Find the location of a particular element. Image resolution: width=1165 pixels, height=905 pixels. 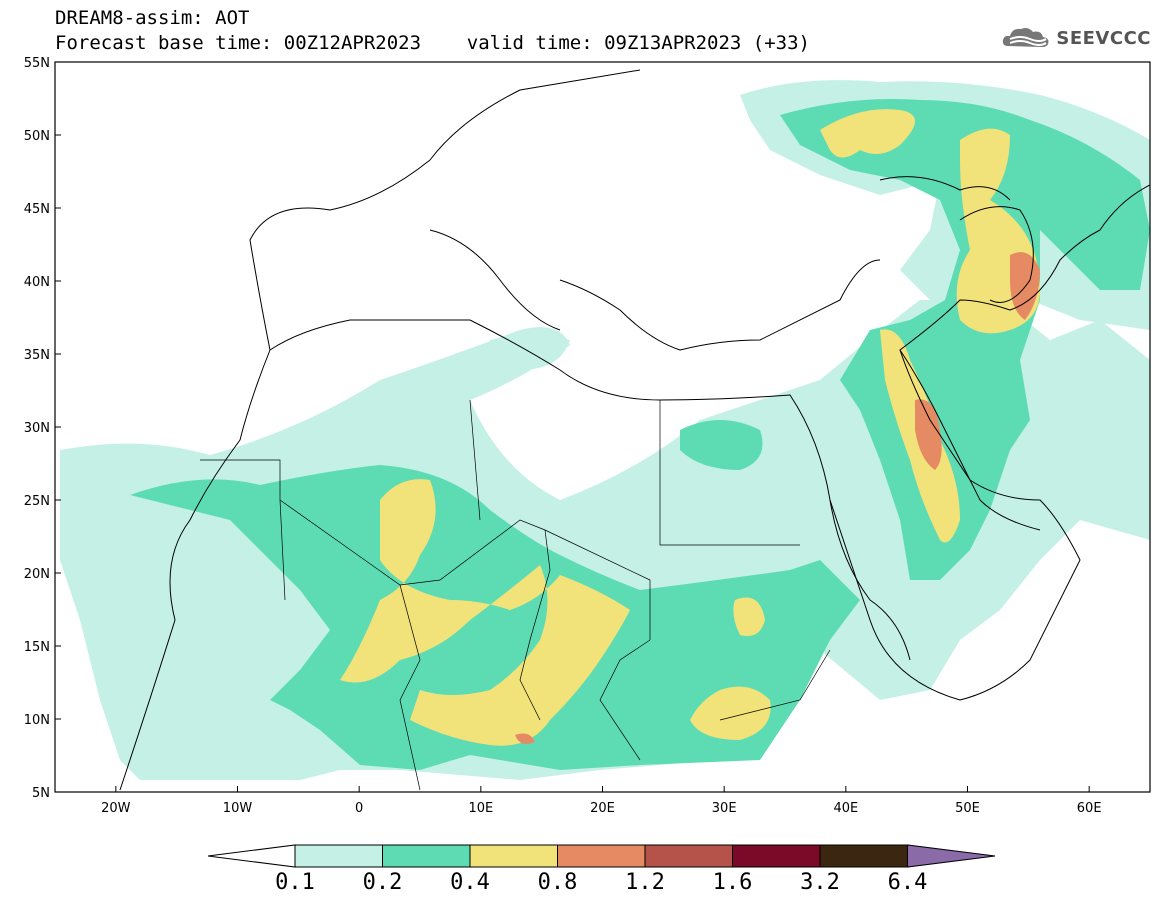

y-axis-ticks: 5N 10N 15N 20N 25N 30N 35N 40N 45N 50N 55N is located at coordinates (42, 428).